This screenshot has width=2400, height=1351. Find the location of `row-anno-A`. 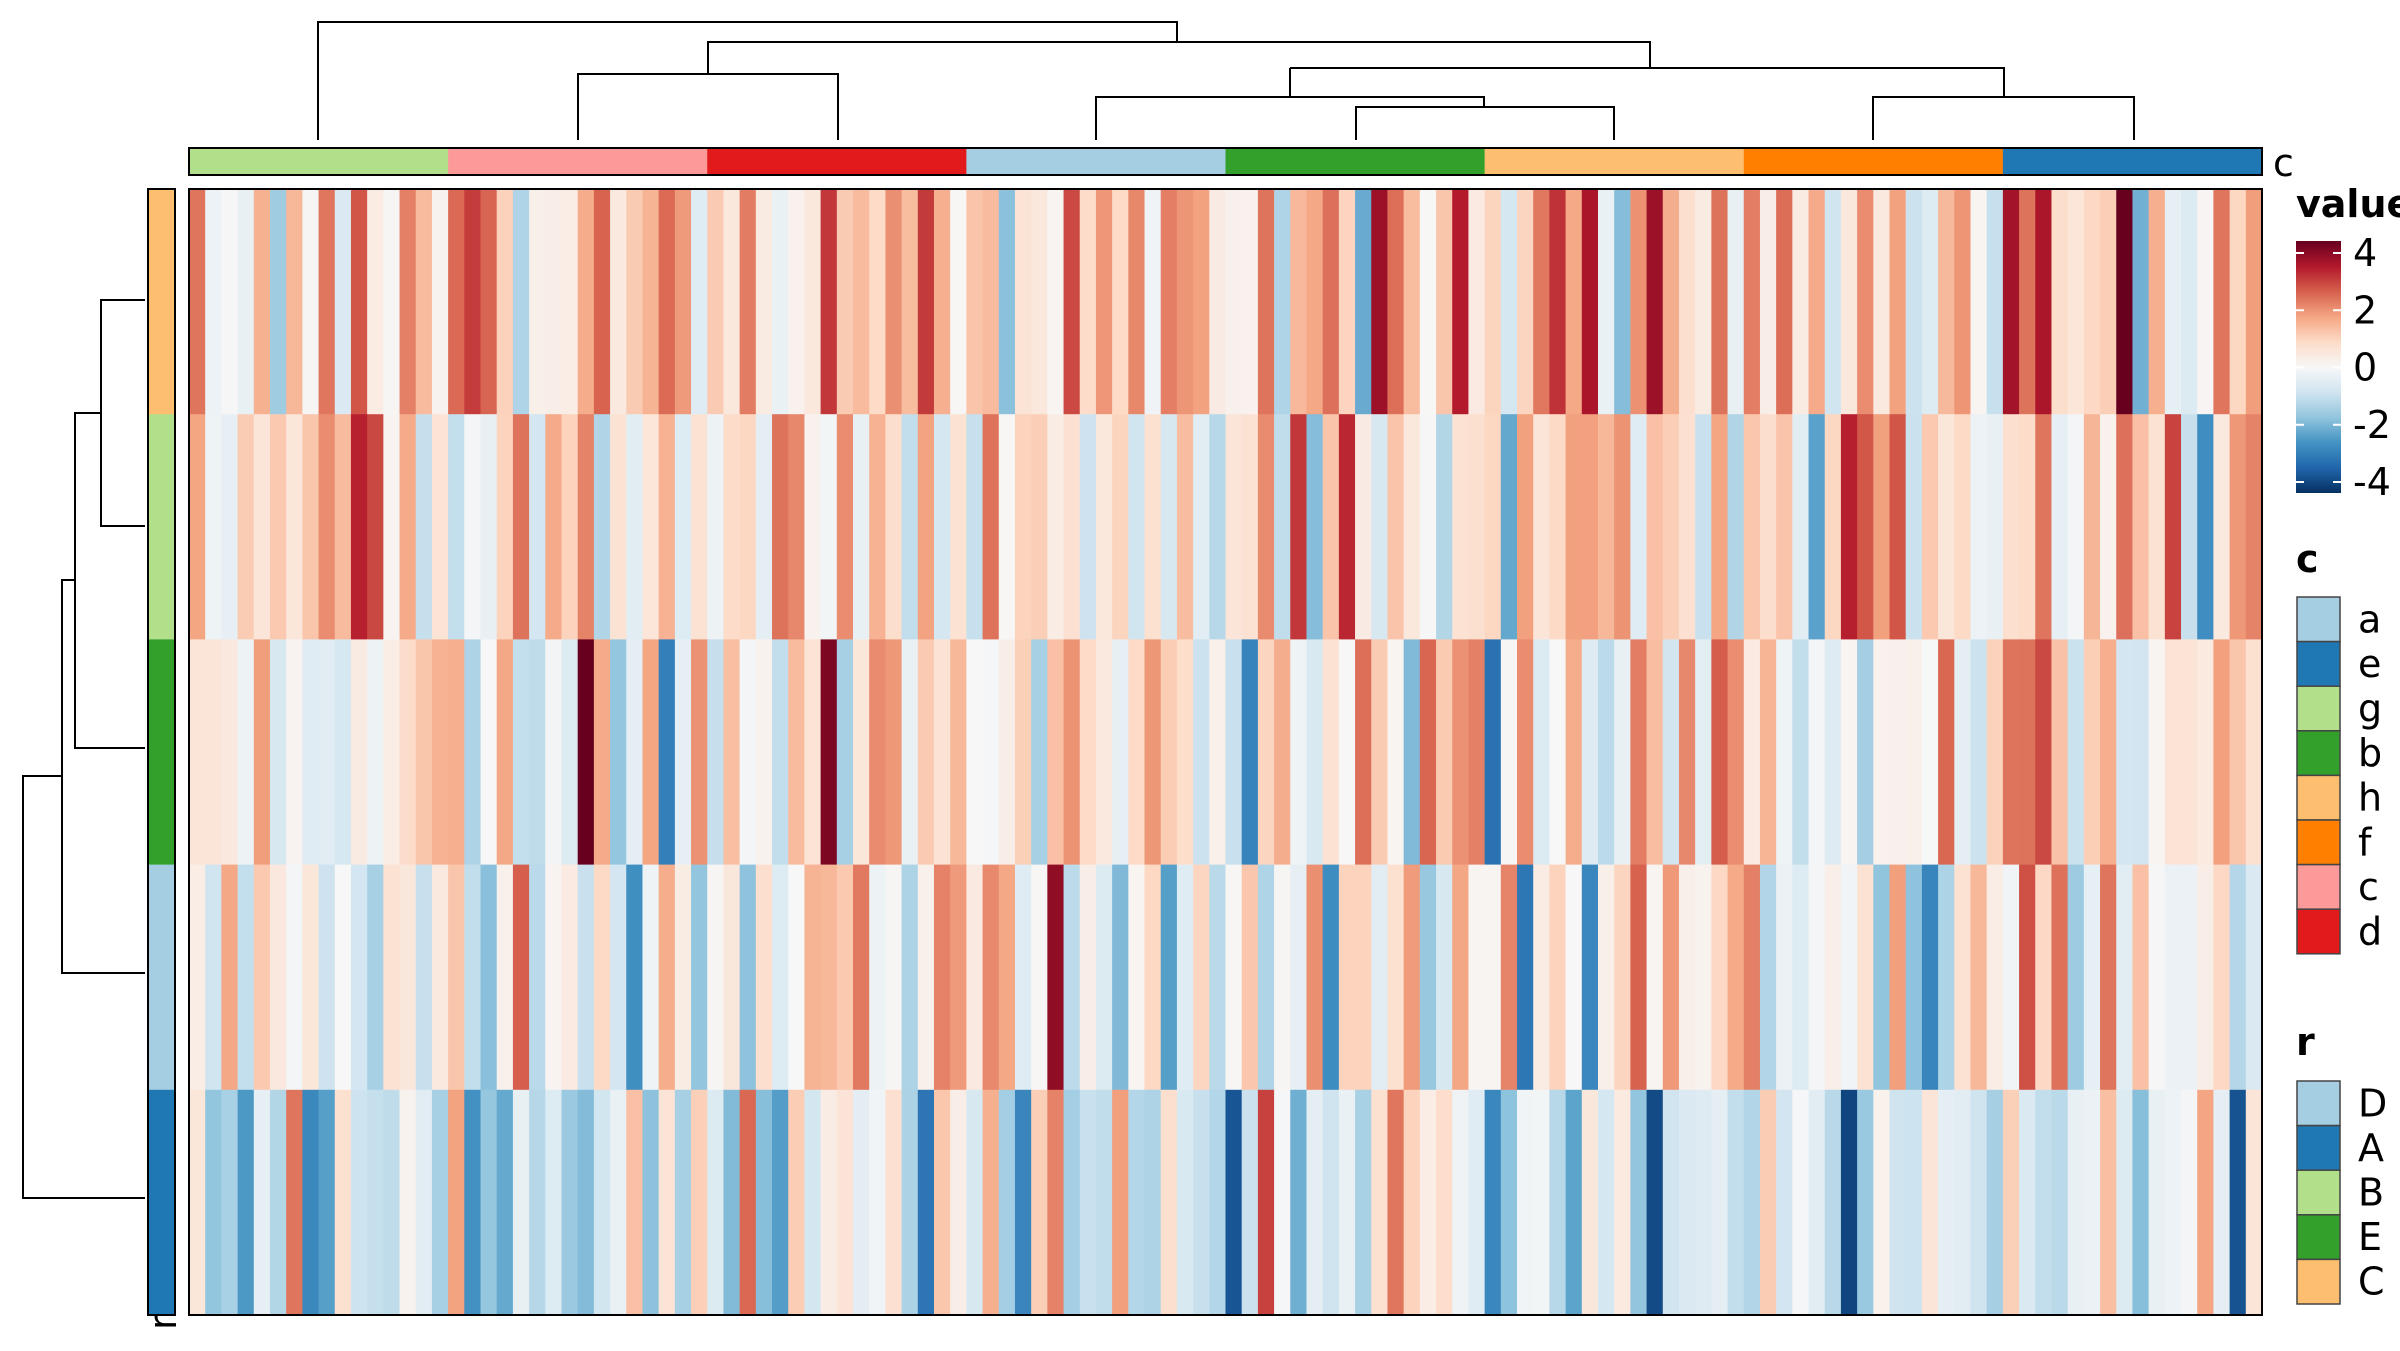

row-anno-A is located at coordinates (161, 1202).